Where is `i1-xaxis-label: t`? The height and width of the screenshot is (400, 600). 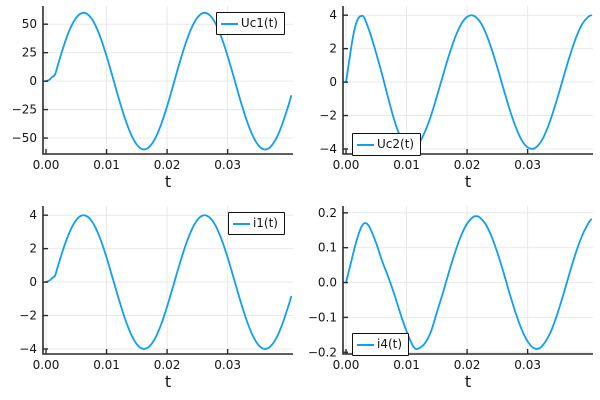
i1-xaxis-label: t is located at coordinates (168, 381).